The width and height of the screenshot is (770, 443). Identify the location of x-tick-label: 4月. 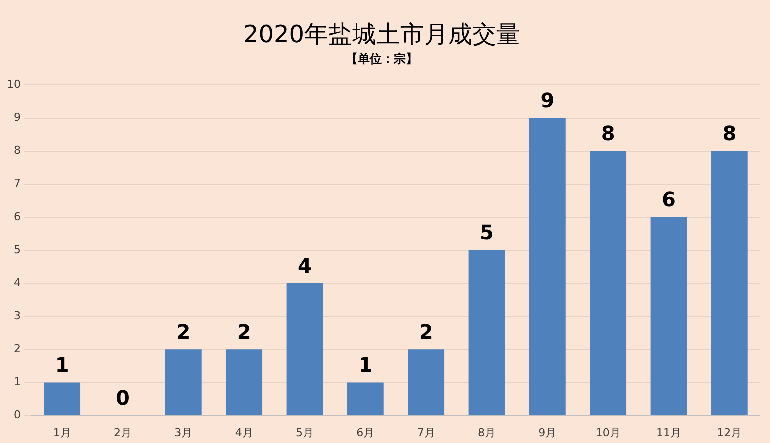
(244, 433).